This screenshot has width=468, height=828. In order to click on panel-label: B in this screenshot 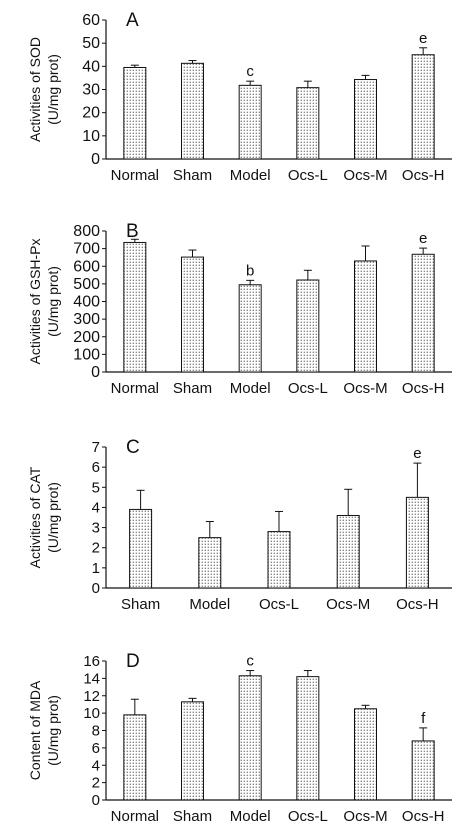, I will do `click(132, 231)`.